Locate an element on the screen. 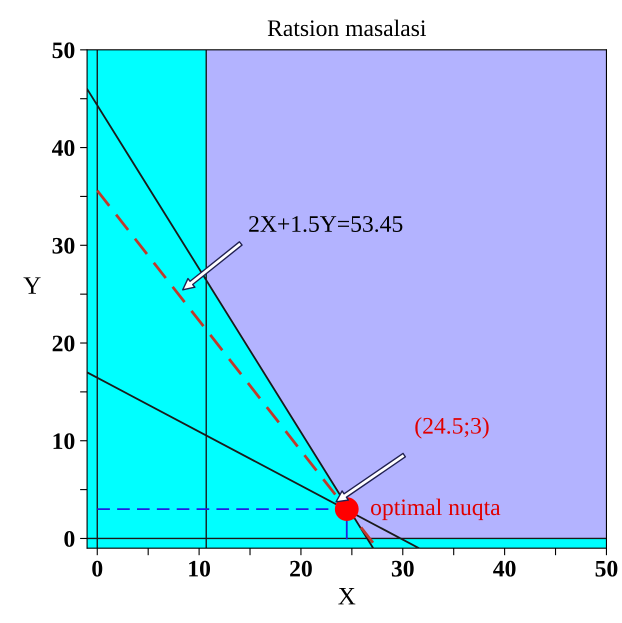 The image size is (622, 623). annotation: (24.5;3) is located at coordinates (452, 428).